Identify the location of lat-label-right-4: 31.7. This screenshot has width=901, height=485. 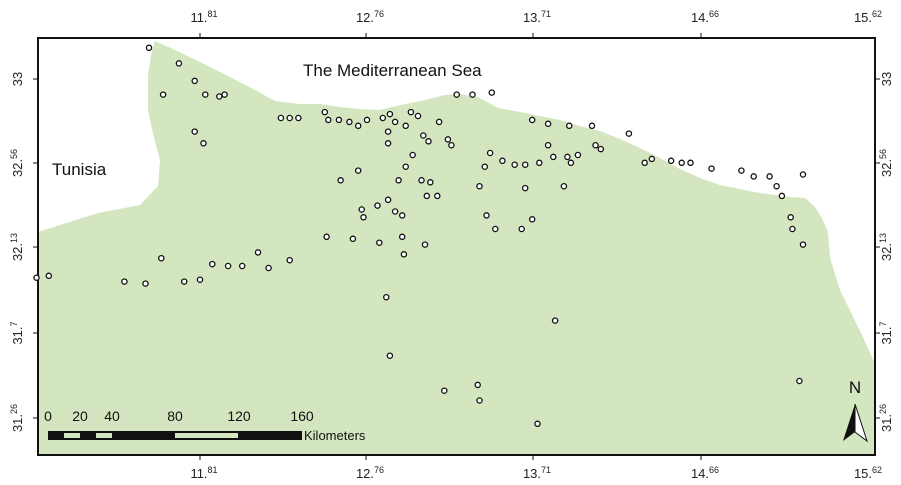
(886, 332).